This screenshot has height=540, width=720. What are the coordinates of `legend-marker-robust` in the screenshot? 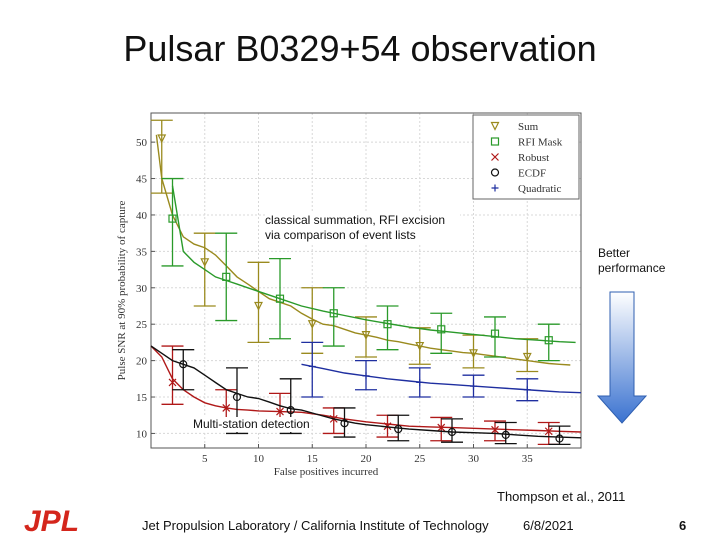 It's located at (495, 157).